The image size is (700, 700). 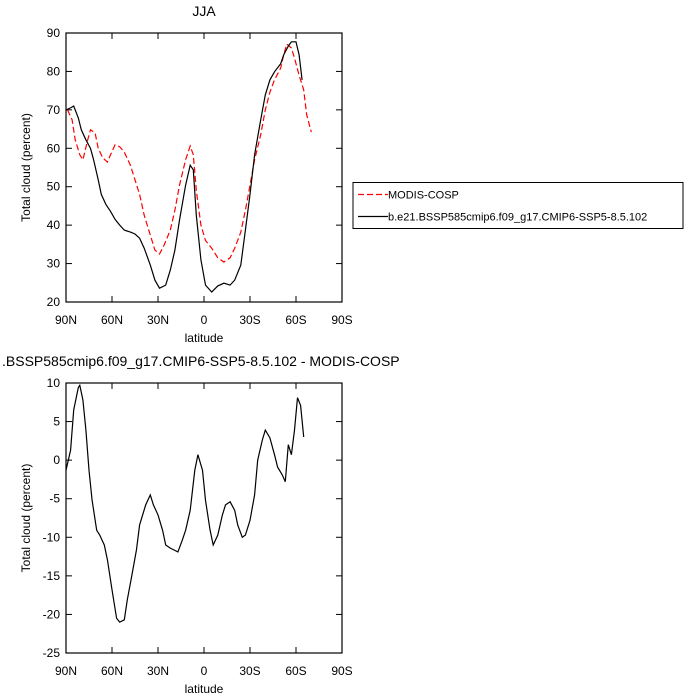 I want to click on y-tick-label: 50, so click(x=54, y=187).